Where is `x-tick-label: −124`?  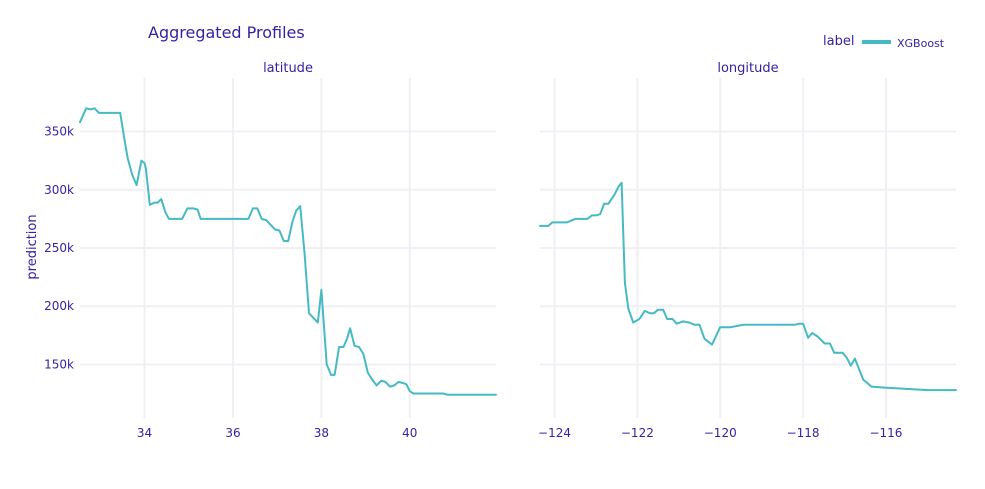 x-tick-label: −124 is located at coordinates (554, 433).